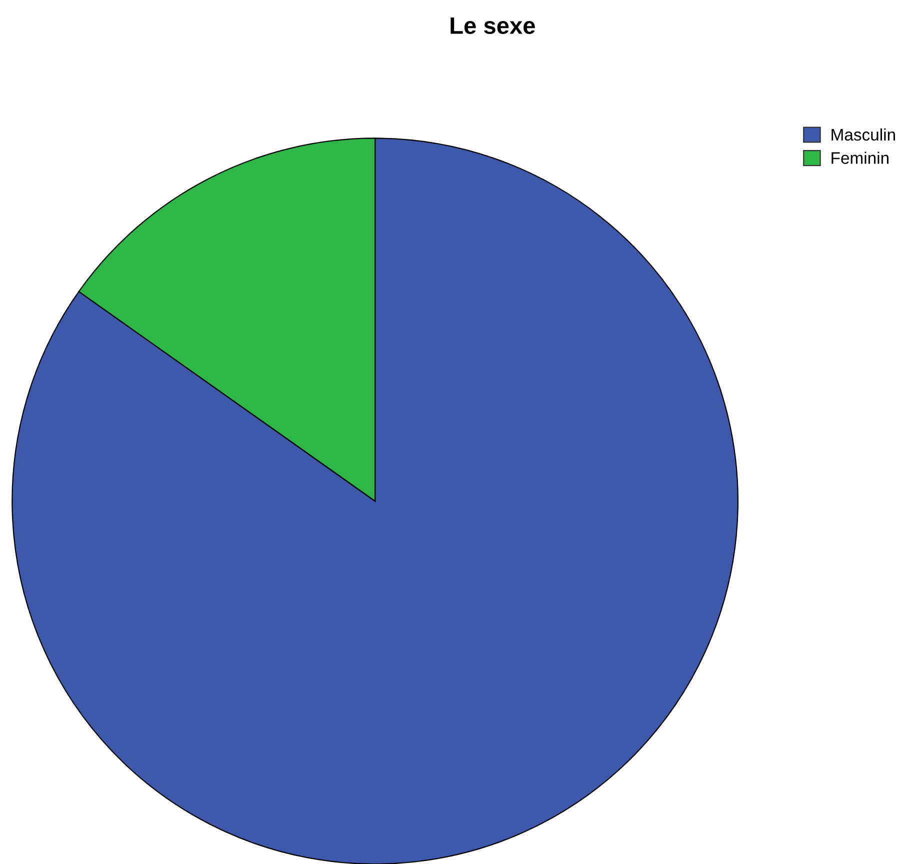 Image resolution: width=917 pixels, height=864 pixels. What do you see at coordinates (860, 158) in the screenshot?
I see `legend-label: Feminin` at bounding box center [860, 158].